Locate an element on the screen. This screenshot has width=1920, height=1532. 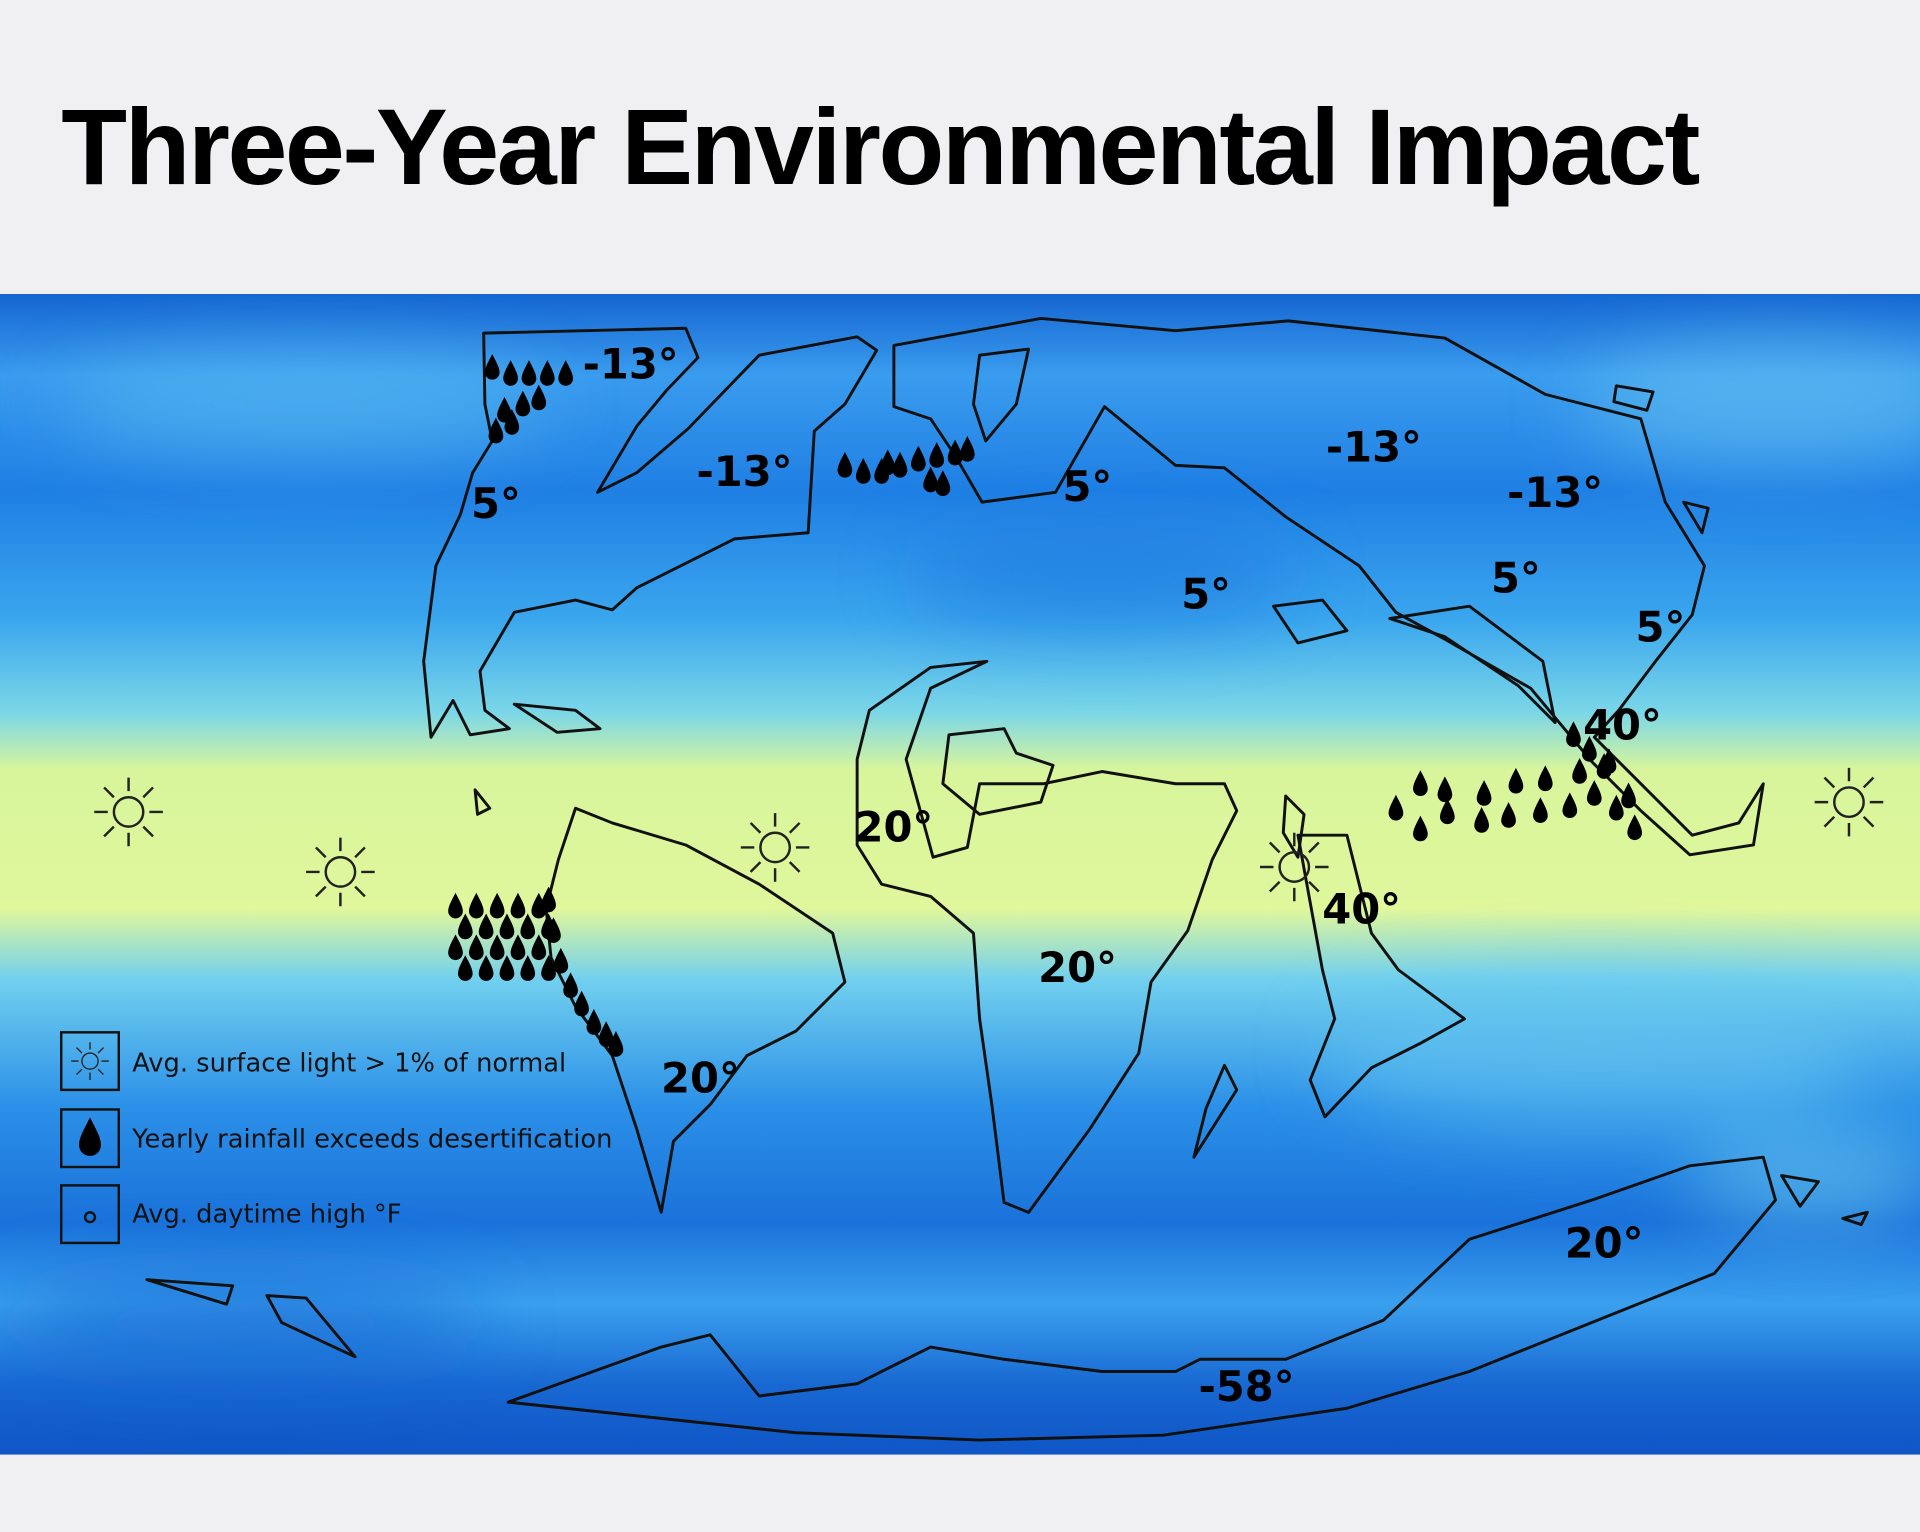
title: Three-Year Environmental Impact is located at coordinates (880, 146).